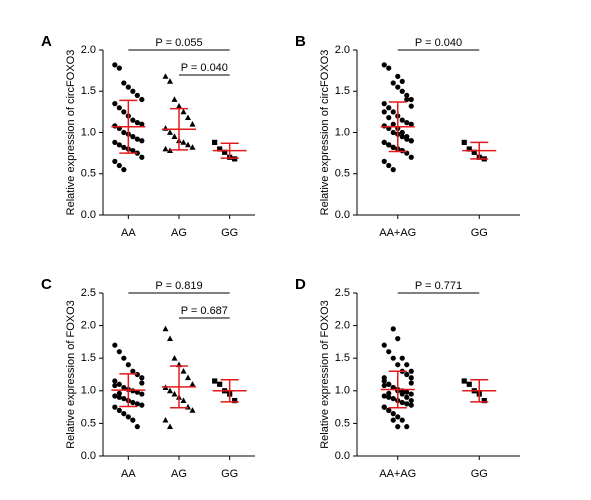 The image size is (591, 500). Describe the element at coordinates (46, 41) in the screenshot. I see `panel-label: A` at that location.